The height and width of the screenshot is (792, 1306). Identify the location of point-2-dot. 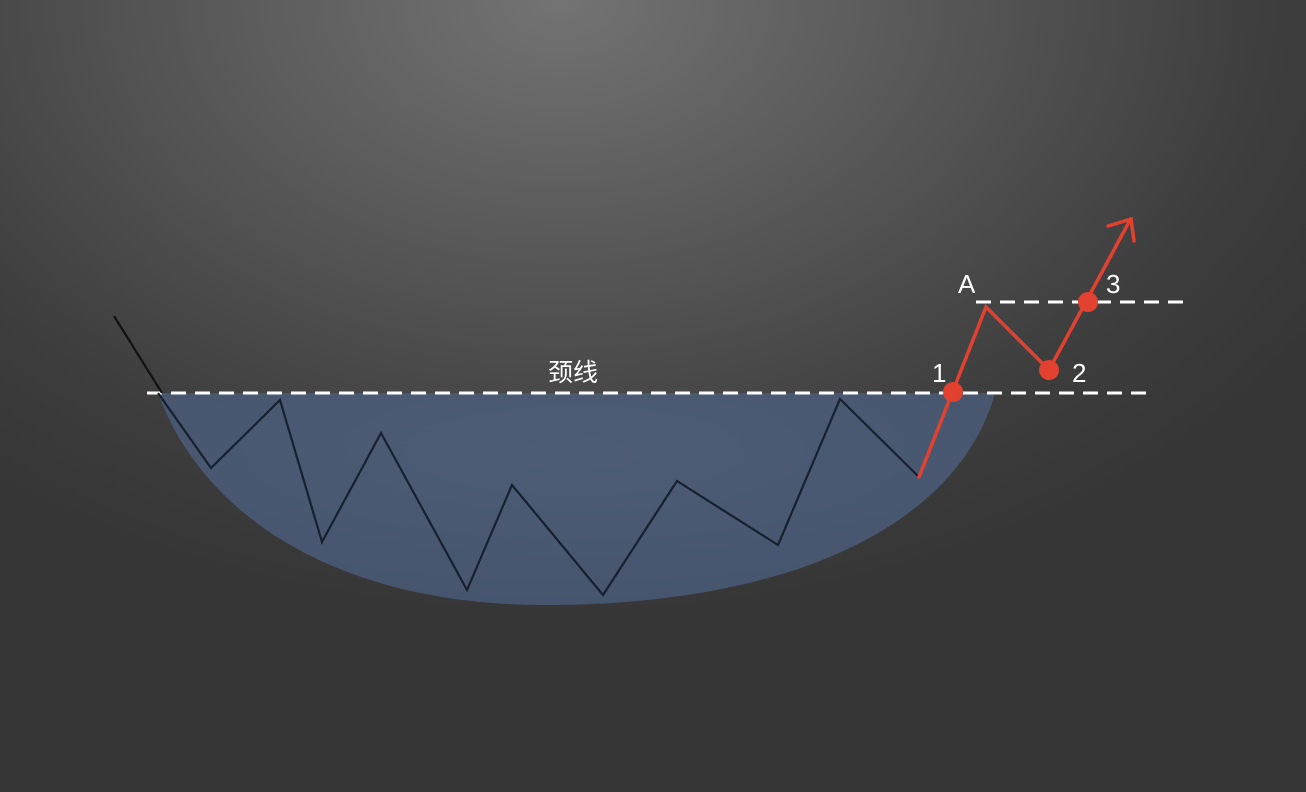
(1049, 370).